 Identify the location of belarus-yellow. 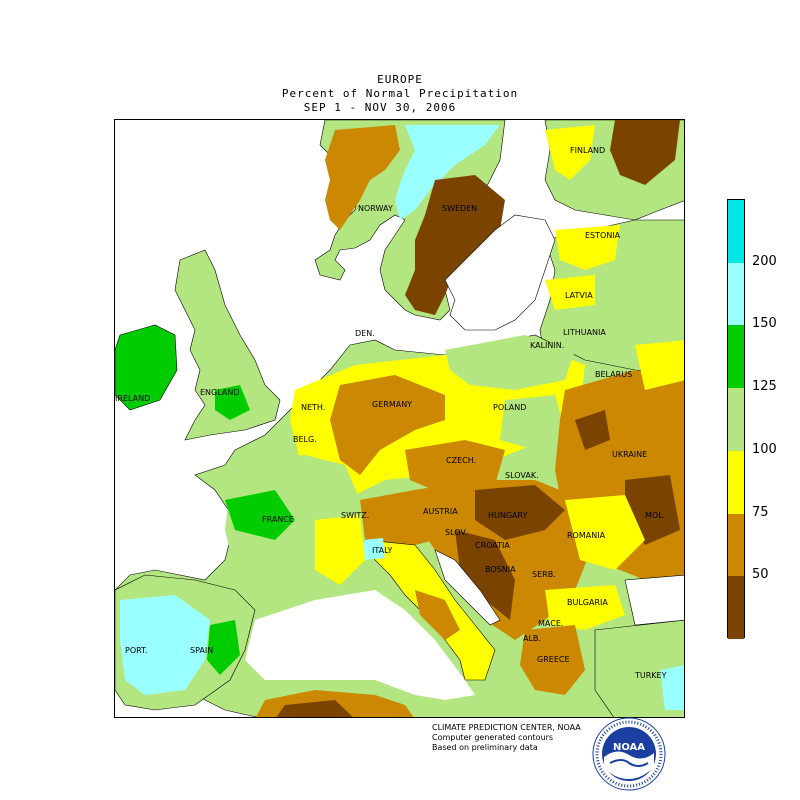
(659, 365).